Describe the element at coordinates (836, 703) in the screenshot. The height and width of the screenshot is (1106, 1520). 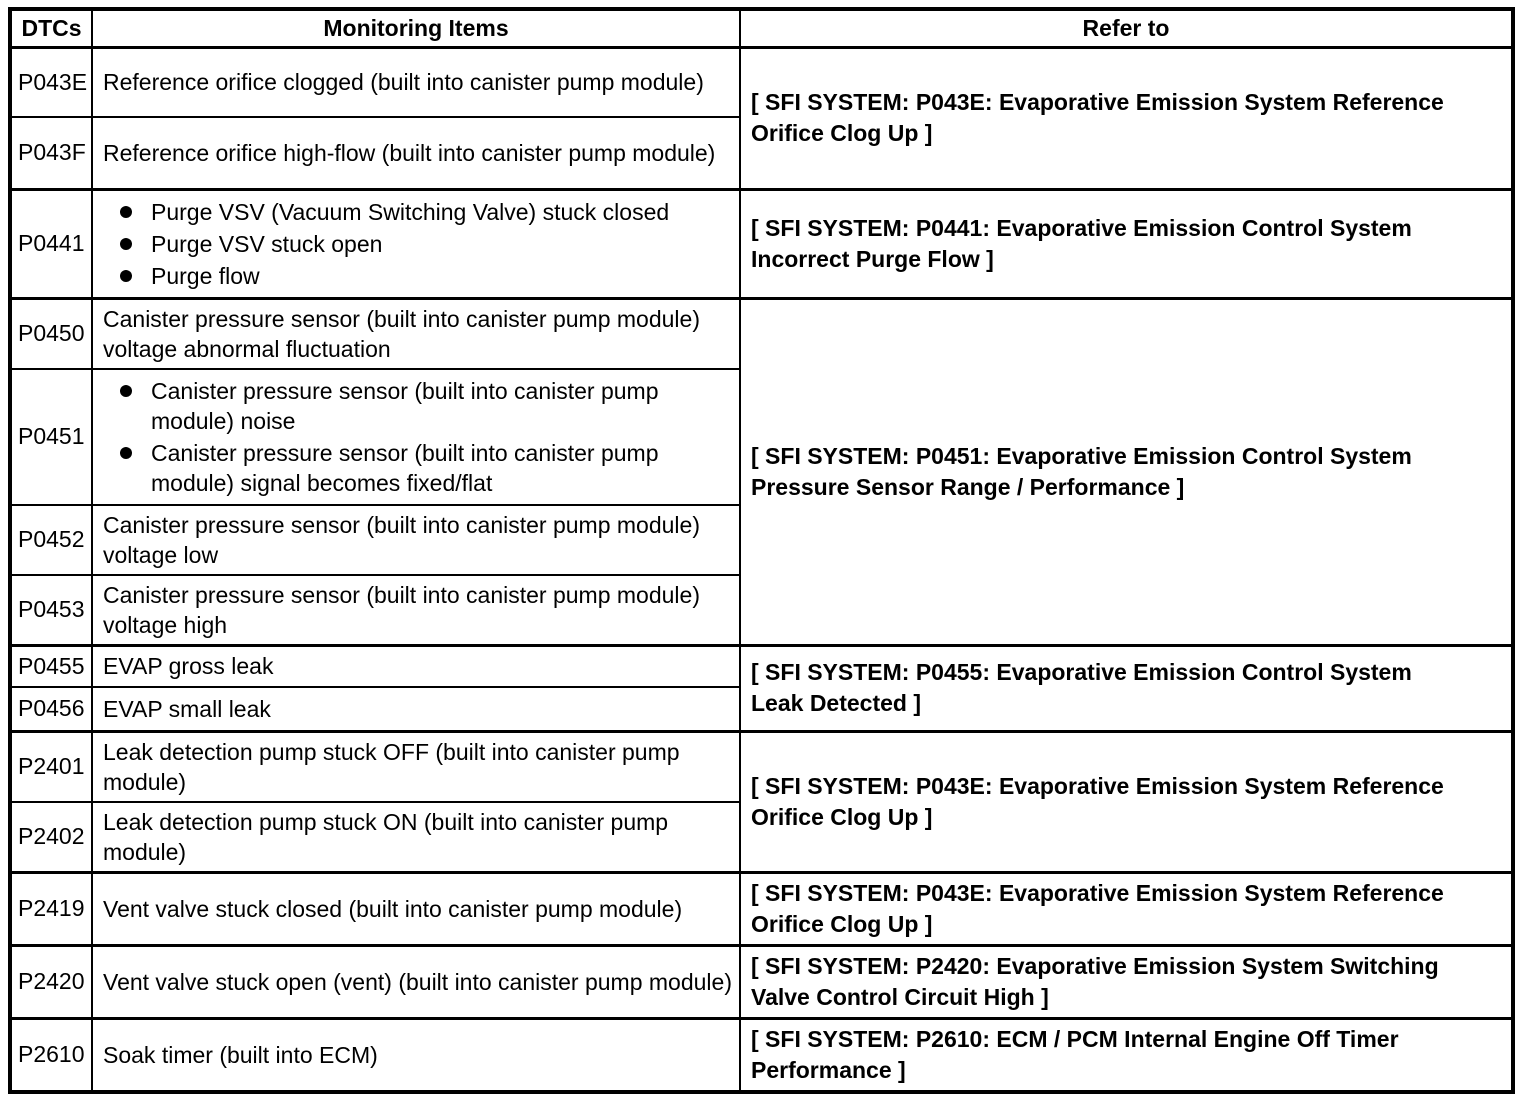
I see `refer-to-line: Leak Detected ]` at that location.